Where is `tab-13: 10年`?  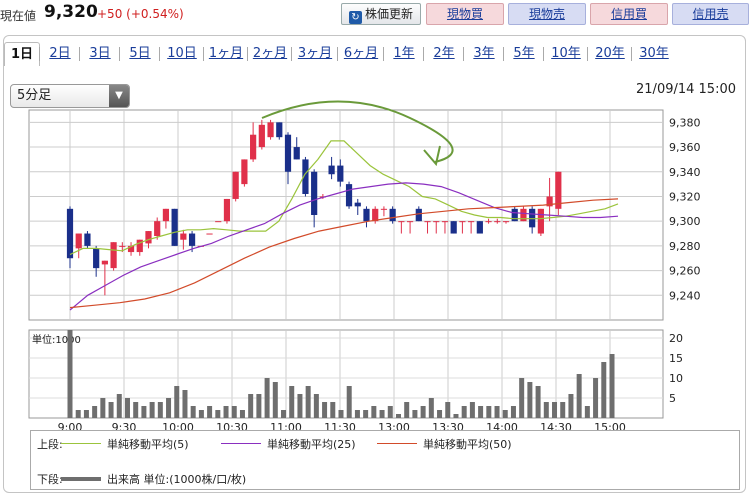
tab-13: 10年 is located at coordinates (566, 53).